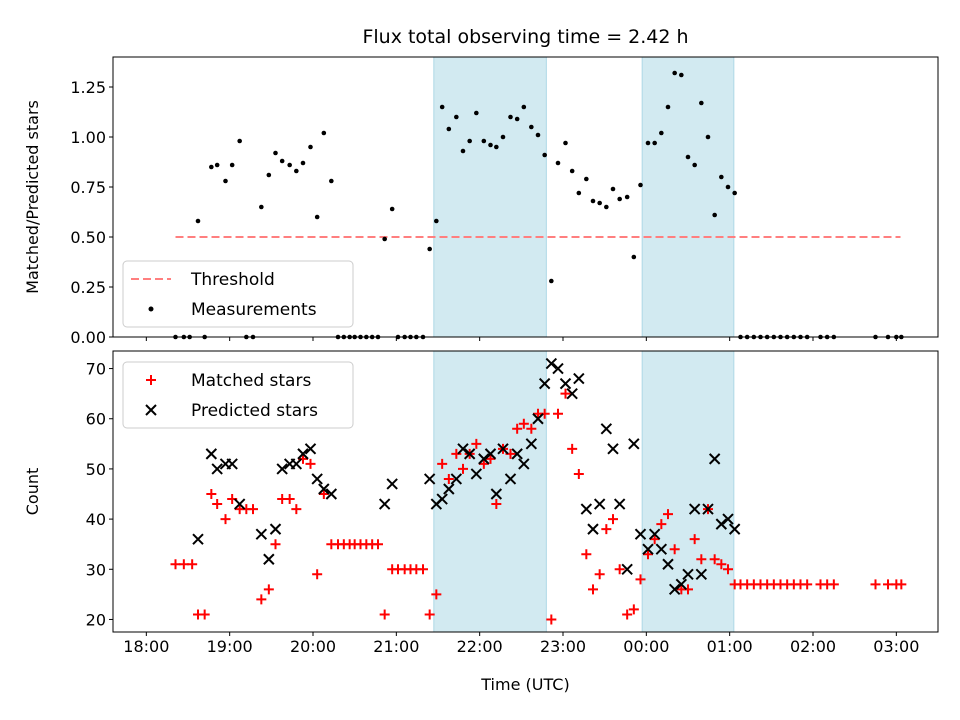 Image resolution: width=960 pixels, height=720 pixels. I want to click on y-tick-label: 70, so click(96, 369).